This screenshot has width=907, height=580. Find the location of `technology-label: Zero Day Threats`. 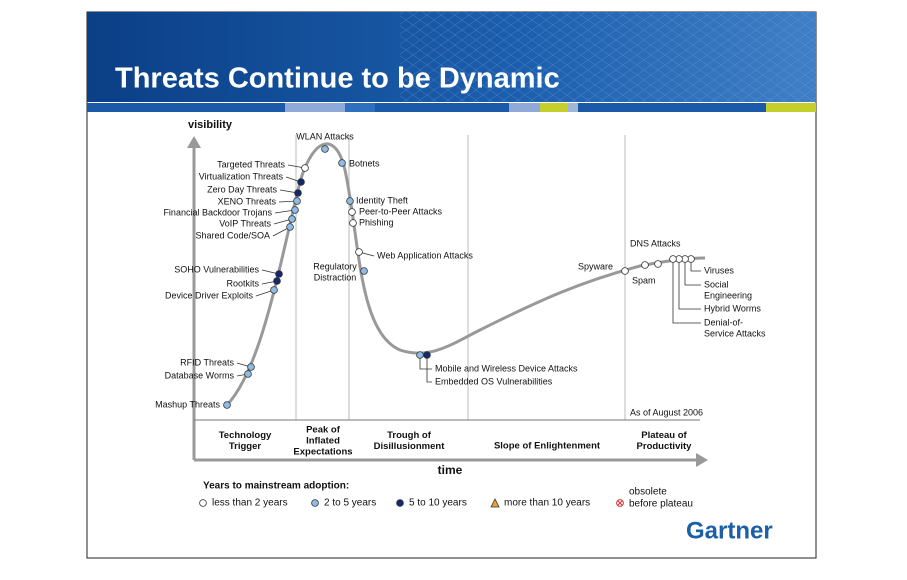

technology-label: Zero Day Threats is located at coordinates (242, 189).